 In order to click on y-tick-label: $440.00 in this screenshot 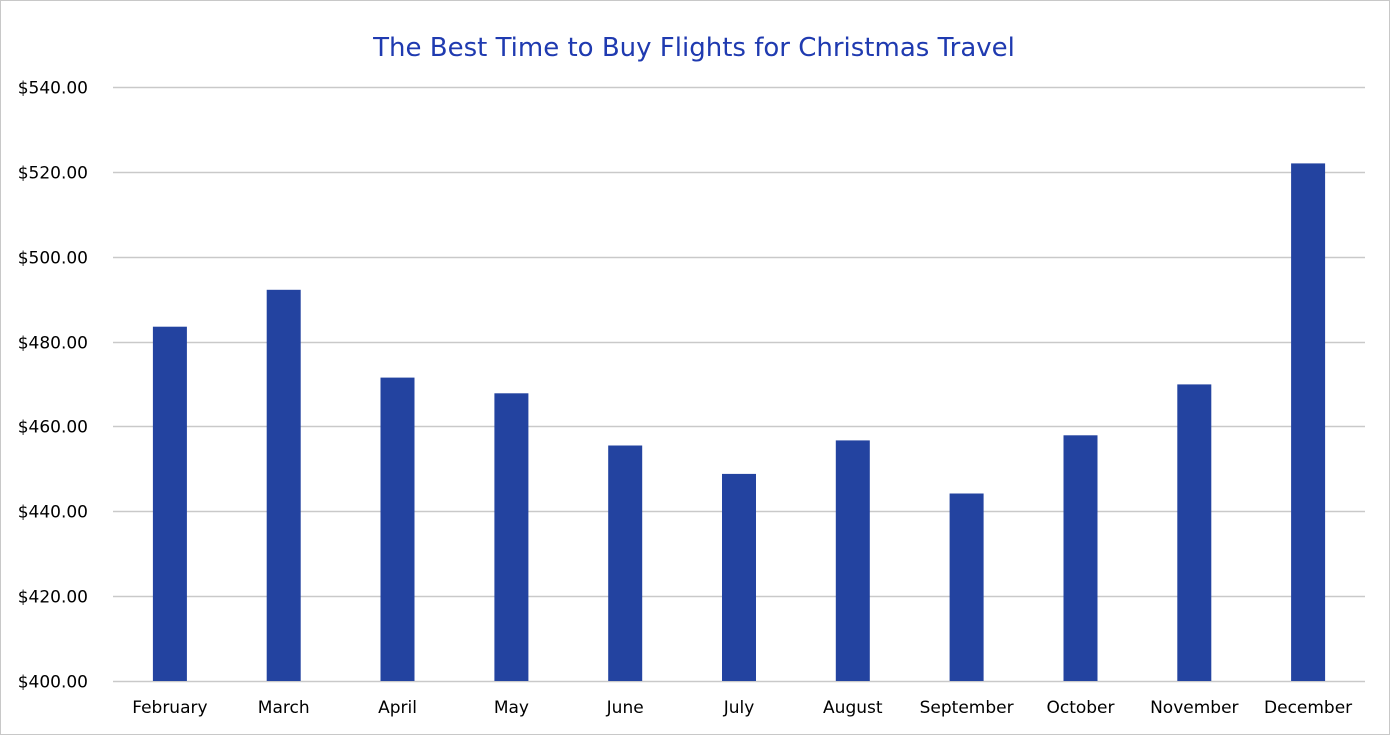, I will do `click(53, 513)`.